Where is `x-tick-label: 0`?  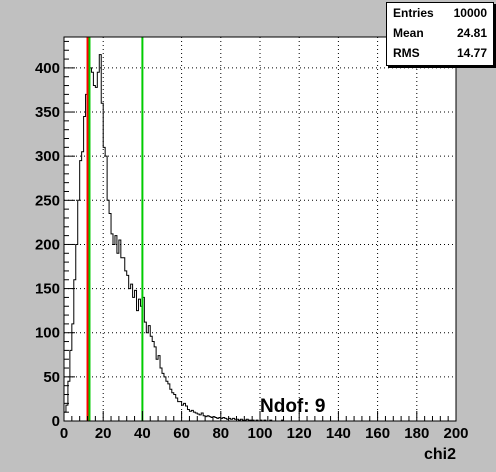
x-tick-label: 0 is located at coordinates (64, 433).